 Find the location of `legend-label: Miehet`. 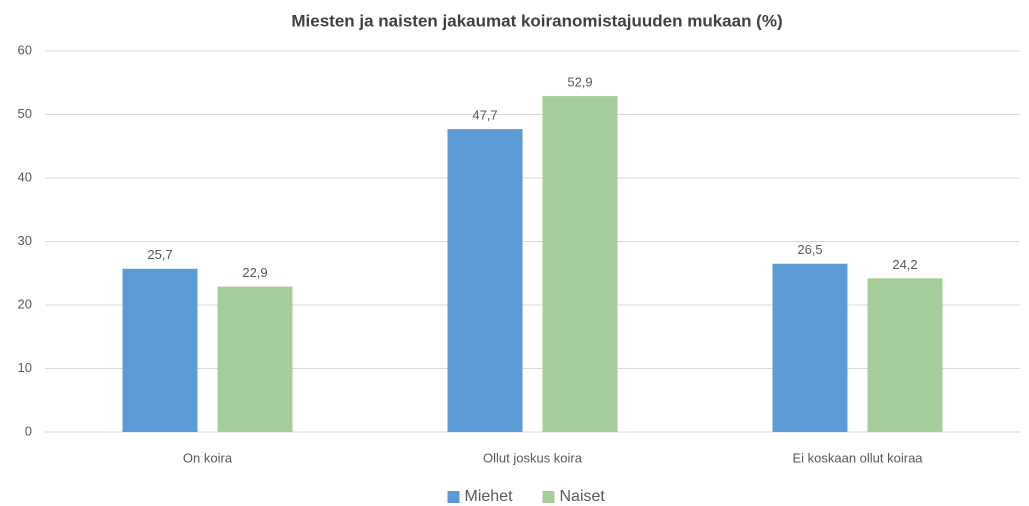

legend-label: Miehet is located at coordinates (489, 496).